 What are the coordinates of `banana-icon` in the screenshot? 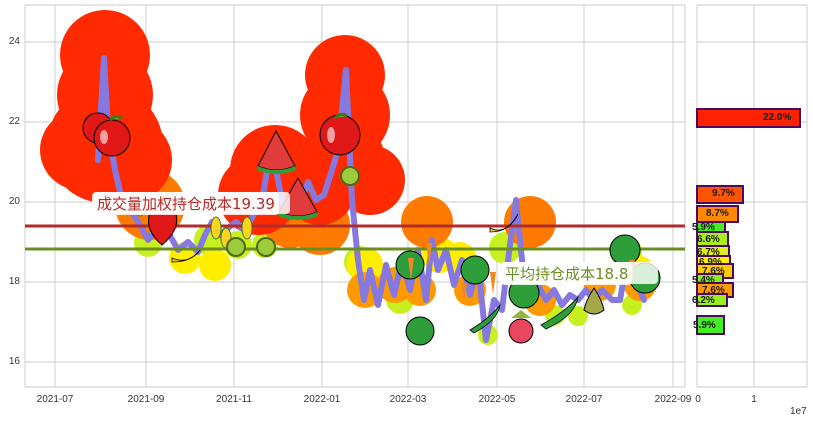 It's located at (345, 238).